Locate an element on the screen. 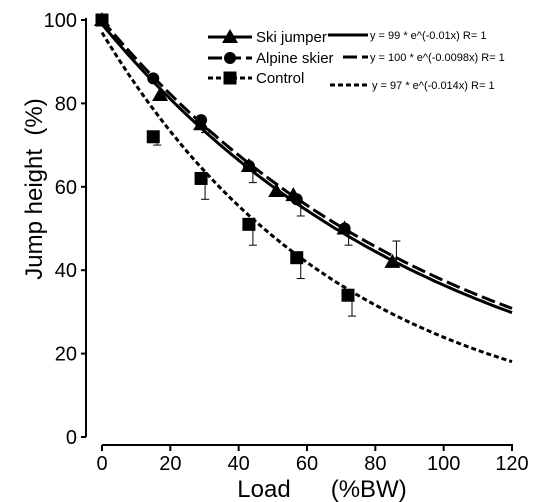 The height and width of the screenshot is (502, 549). x-tick-label: 100 is located at coordinates (443, 464).